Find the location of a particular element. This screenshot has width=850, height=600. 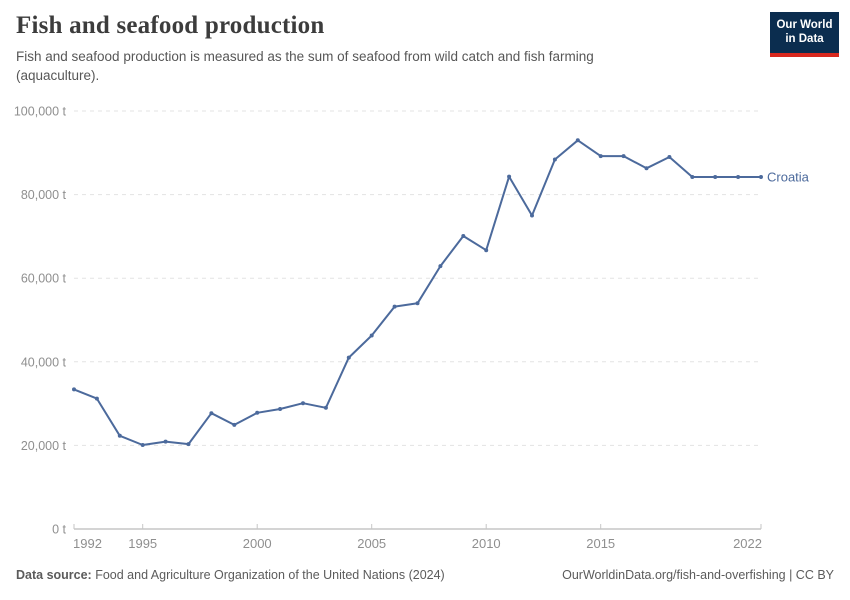

x-axis-tick-label: 2015 is located at coordinates (600, 543).